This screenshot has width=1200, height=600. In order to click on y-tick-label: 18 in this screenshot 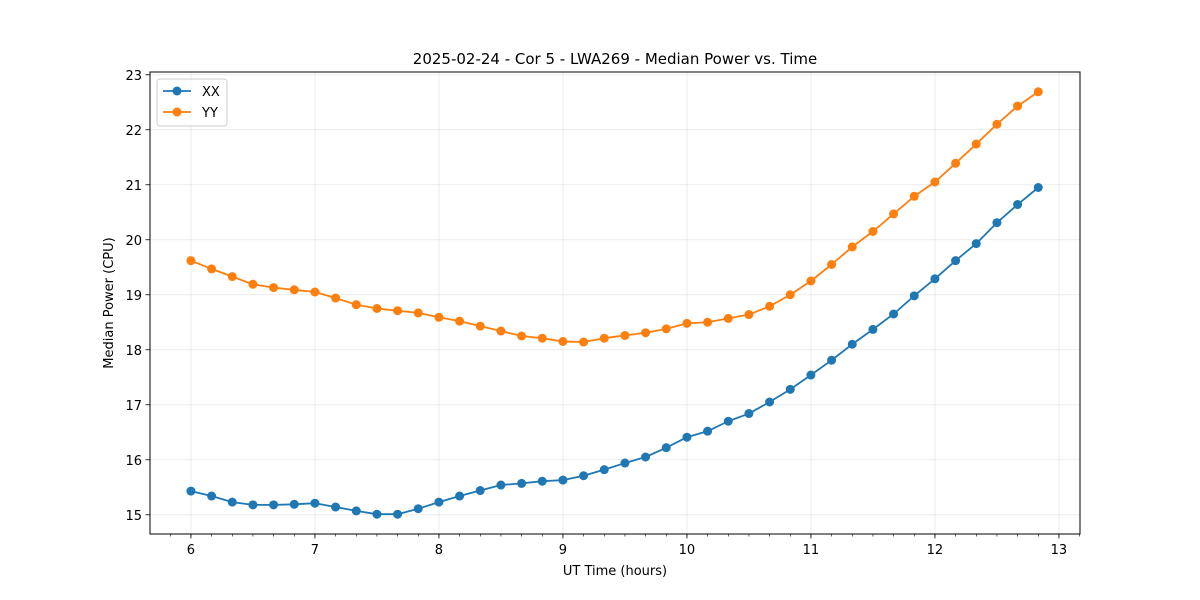, I will do `click(133, 351)`.